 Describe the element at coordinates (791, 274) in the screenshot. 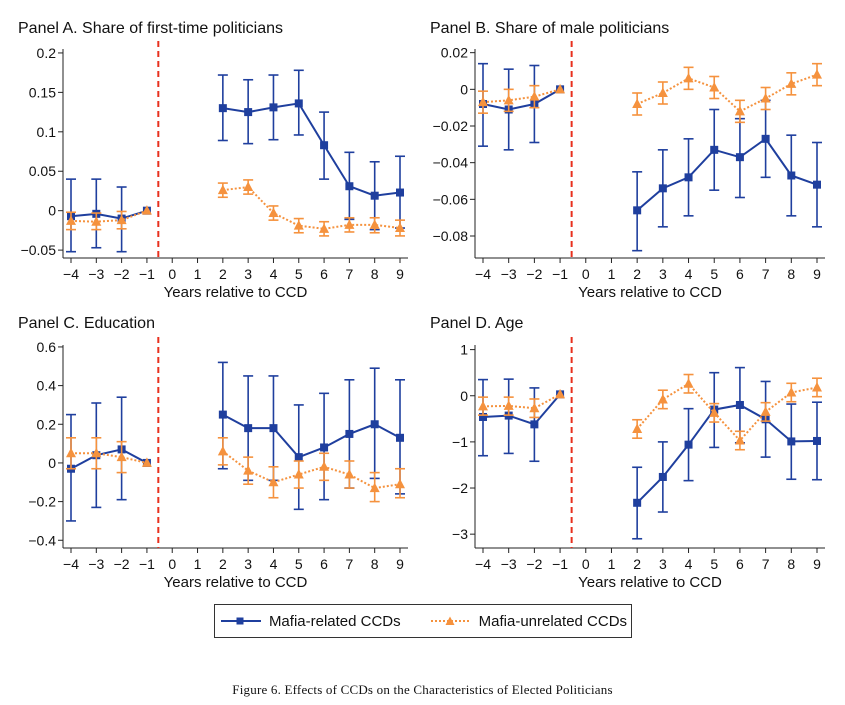

I see `x-tick-label: 8` at that location.